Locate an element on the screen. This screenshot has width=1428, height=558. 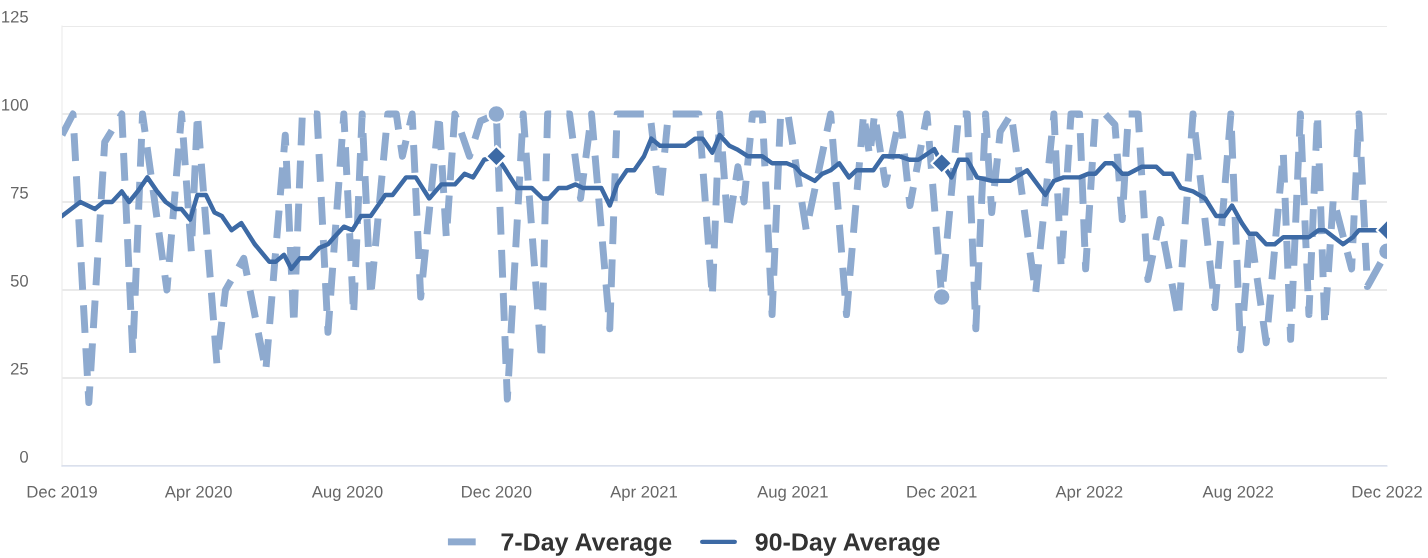
x-tick-label: Apr 2022 is located at coordinates (1089, 493).